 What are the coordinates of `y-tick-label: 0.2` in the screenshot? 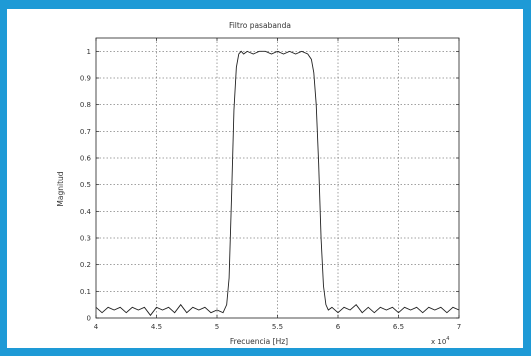 It's located at (85, 265).